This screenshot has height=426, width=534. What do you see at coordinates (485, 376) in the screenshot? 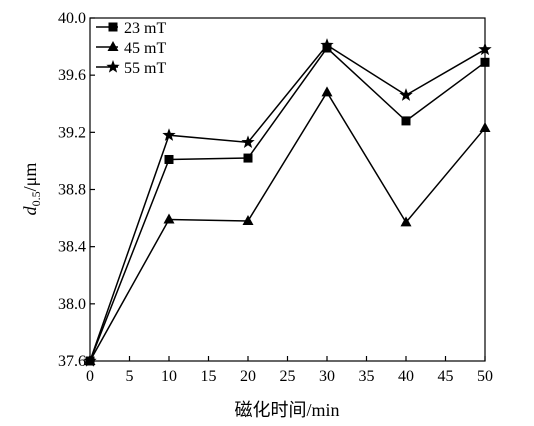
I see `x-tick-label: 50` at bounding box center [485, 376].